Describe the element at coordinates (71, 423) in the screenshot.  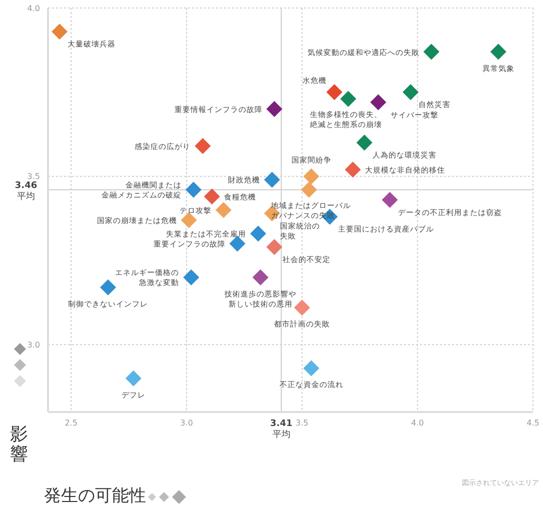
I see `x-tick-label: 2.5` at that location.